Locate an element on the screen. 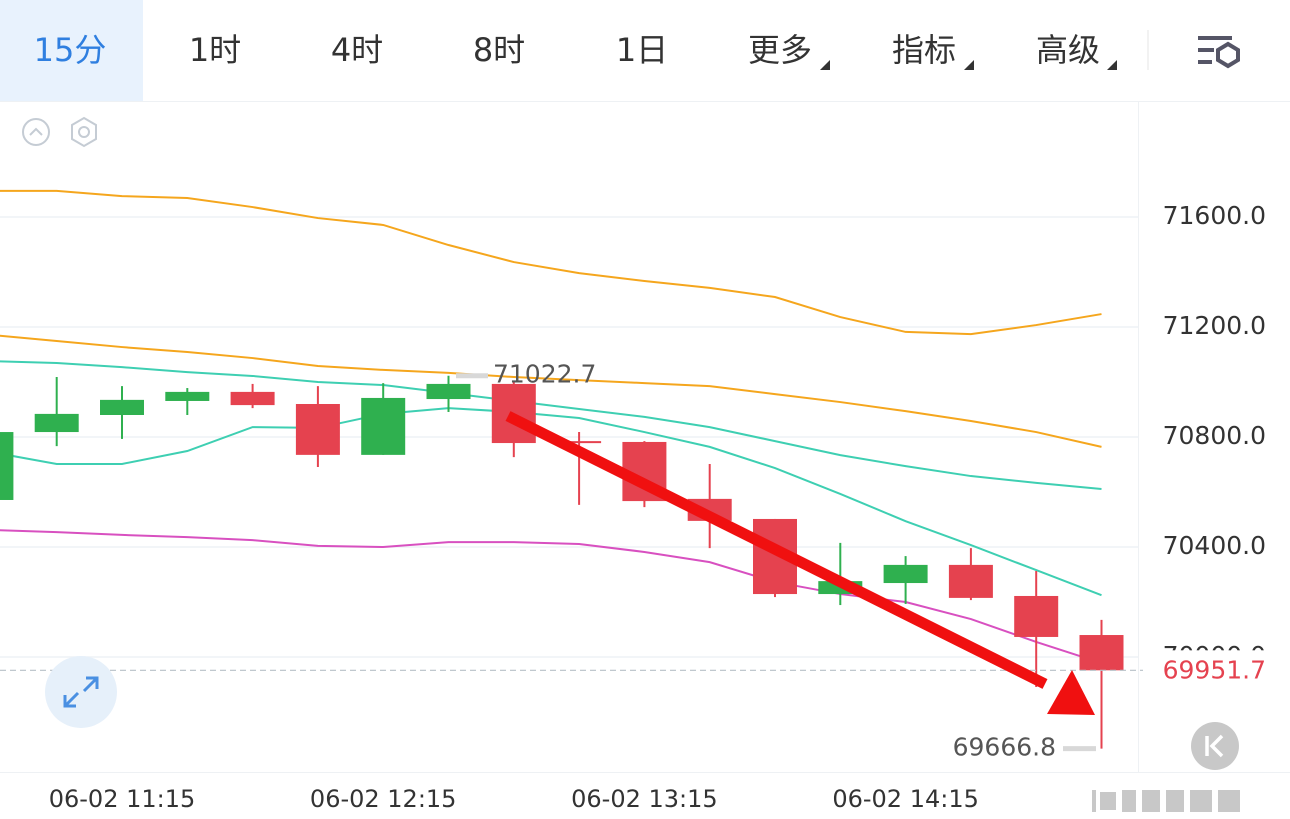  collapse-chevron is located at coordinates (36, 131).